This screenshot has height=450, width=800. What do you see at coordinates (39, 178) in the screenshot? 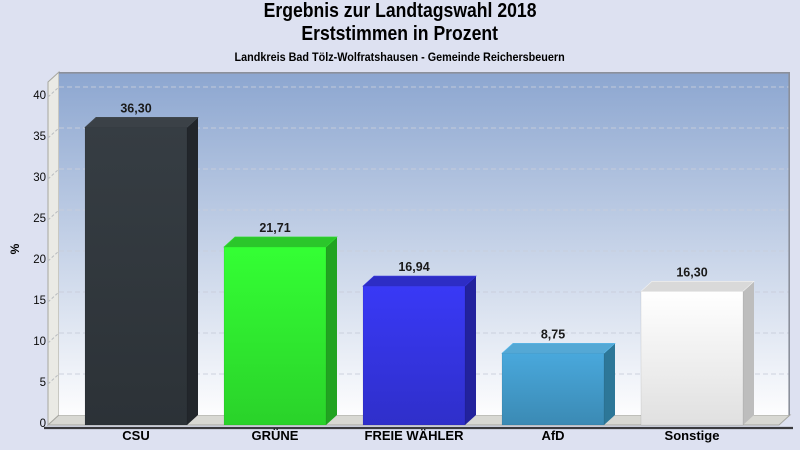
I see `y-tick-label-30: 30` at bounding box center [39, 178].